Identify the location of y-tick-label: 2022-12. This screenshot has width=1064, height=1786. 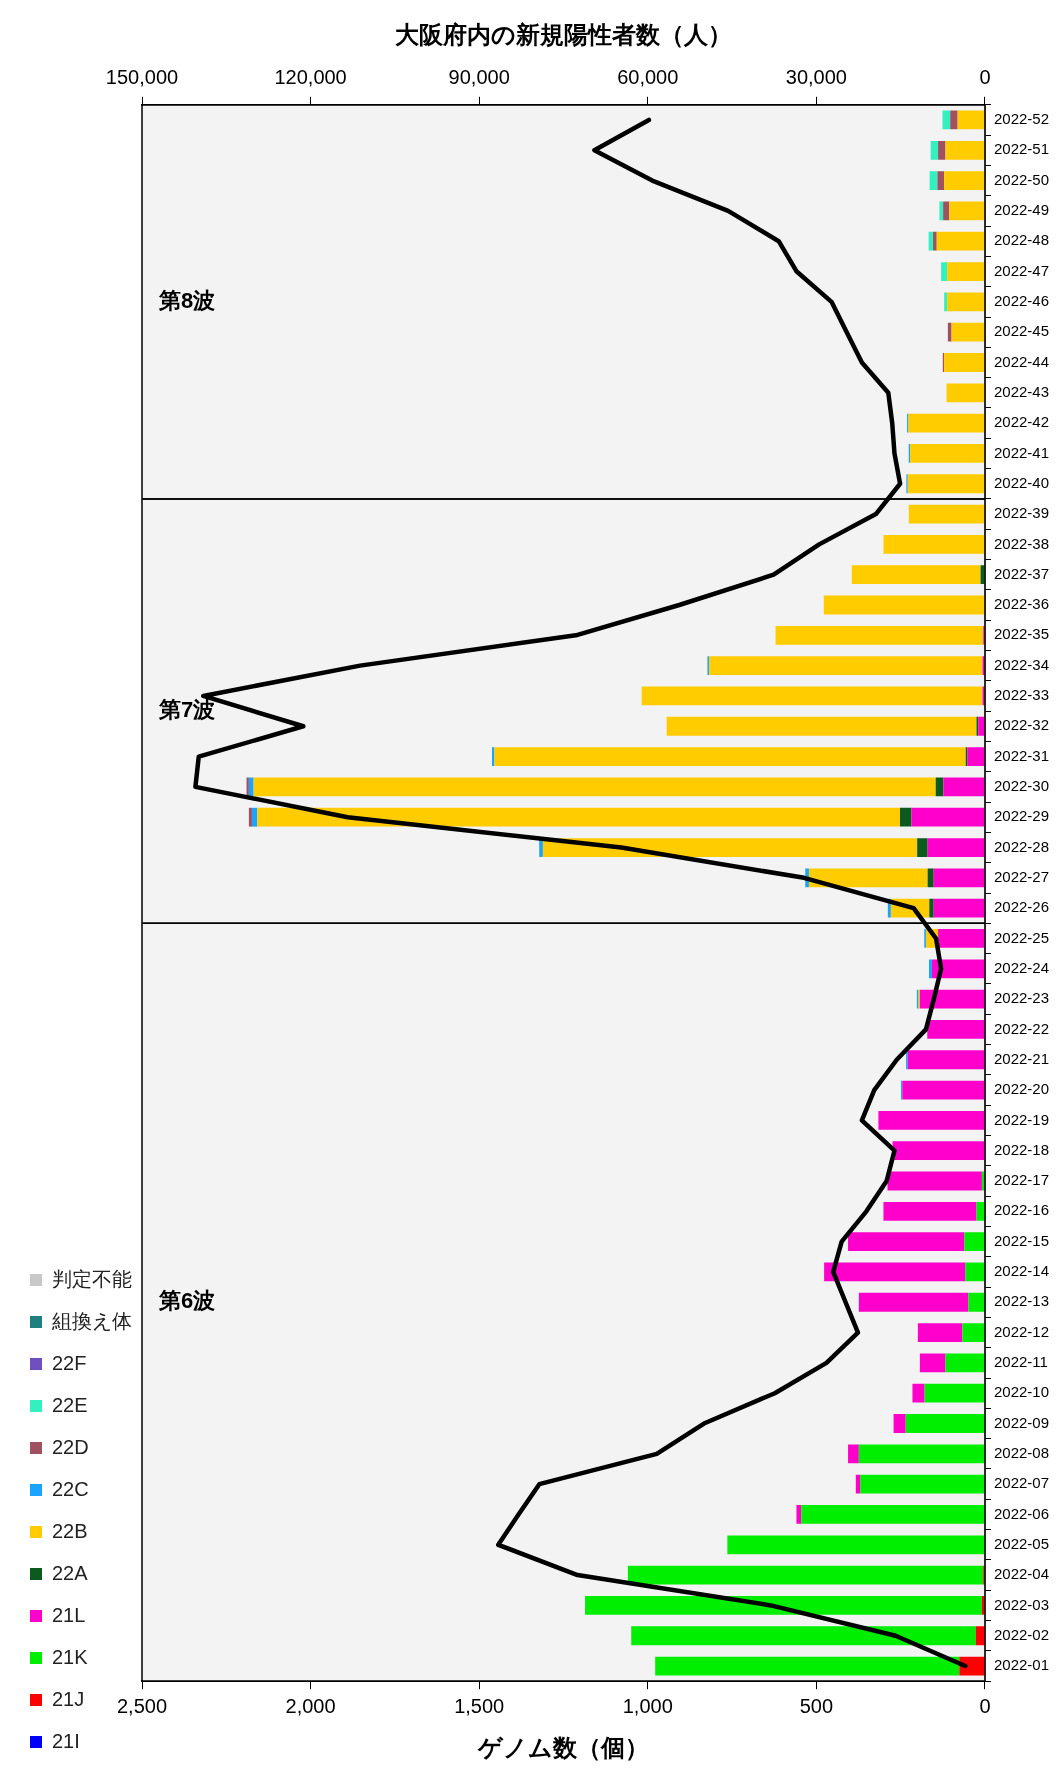
(1021, 1331).